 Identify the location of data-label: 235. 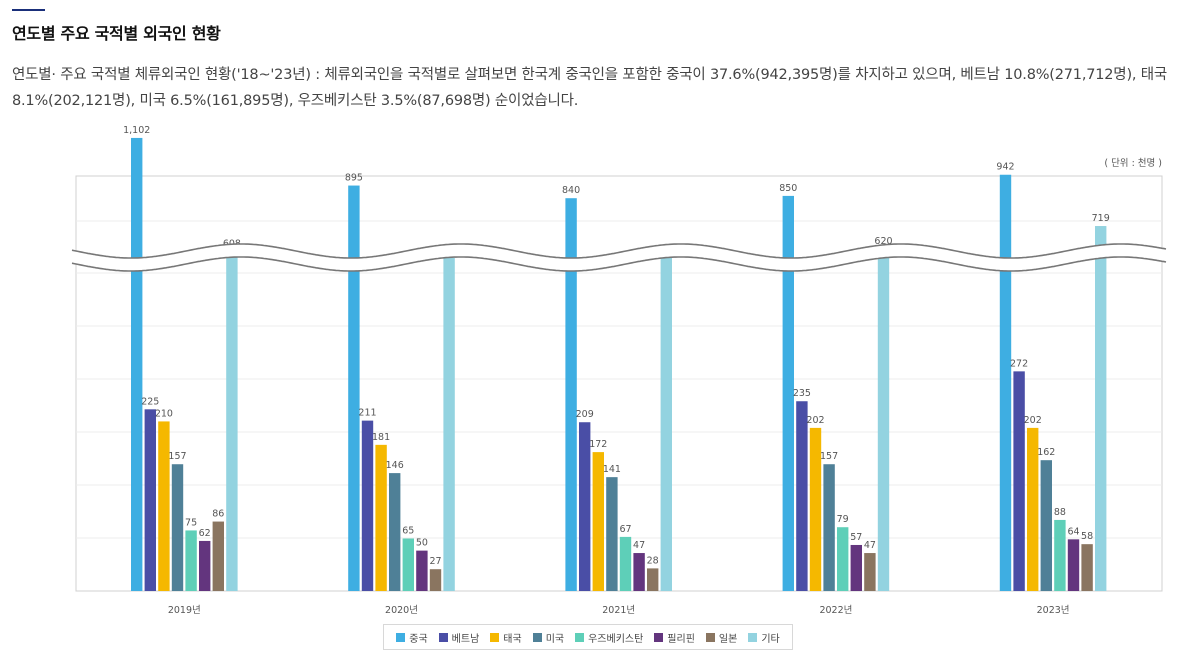
(802, 393).